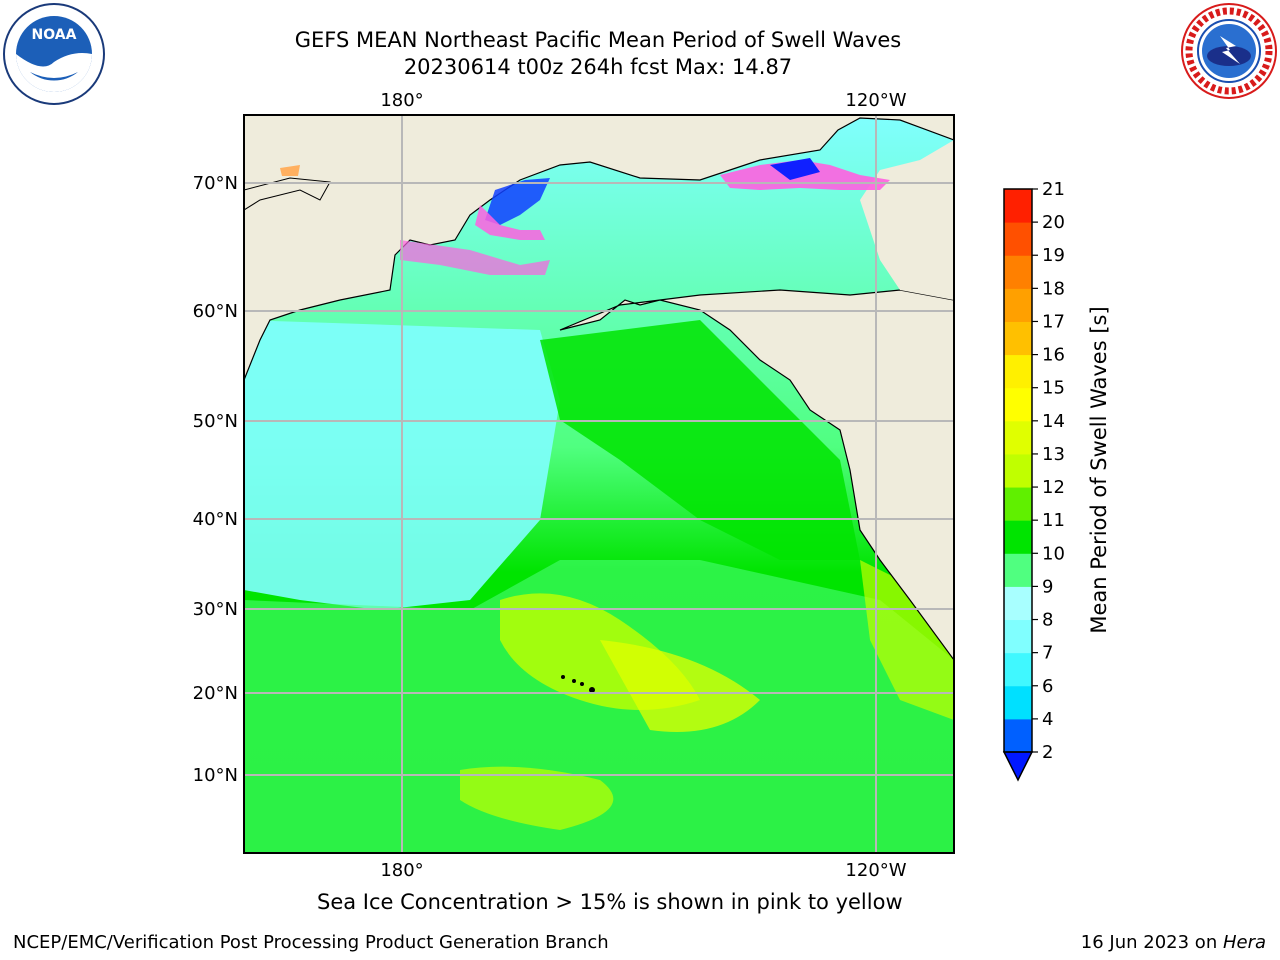  What do you see at coordinates (215, 183) in the screenshot?
I see `lat-label-70n: 70°N` at bounding box center [215, 183].